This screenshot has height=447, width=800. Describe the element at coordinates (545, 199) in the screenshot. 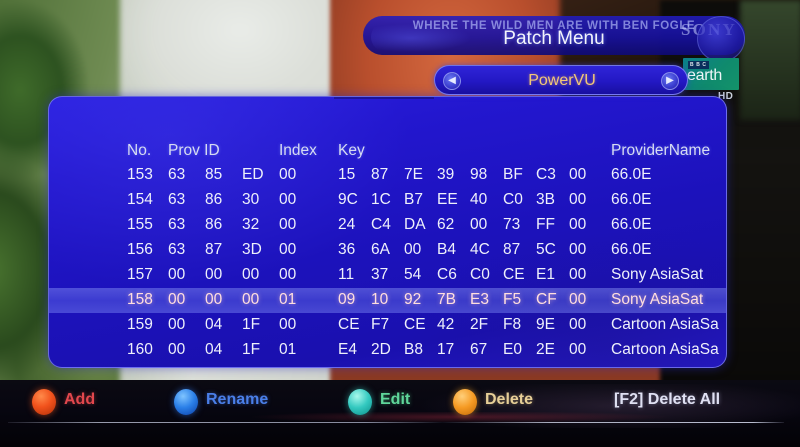

I see `cell-key-byte: 3B` at that location.